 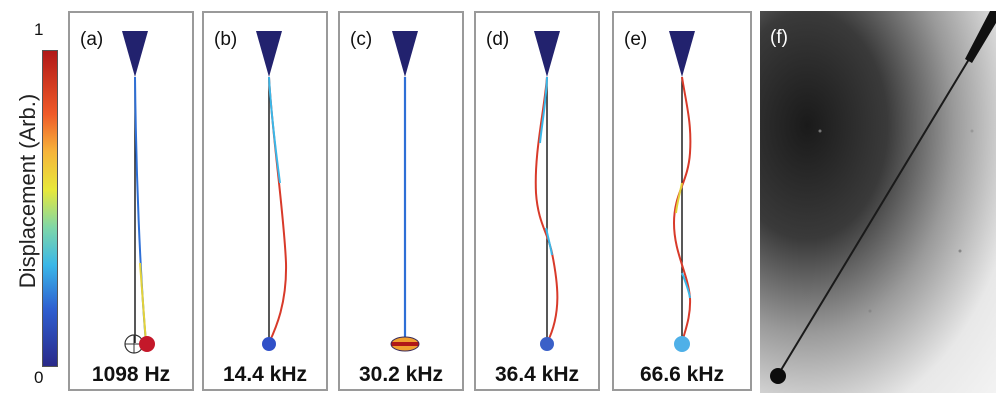 What do you see at coordinates (405, 191) in the screenshot?
I see `mode-shape-c` at bounding box center [405, 191].